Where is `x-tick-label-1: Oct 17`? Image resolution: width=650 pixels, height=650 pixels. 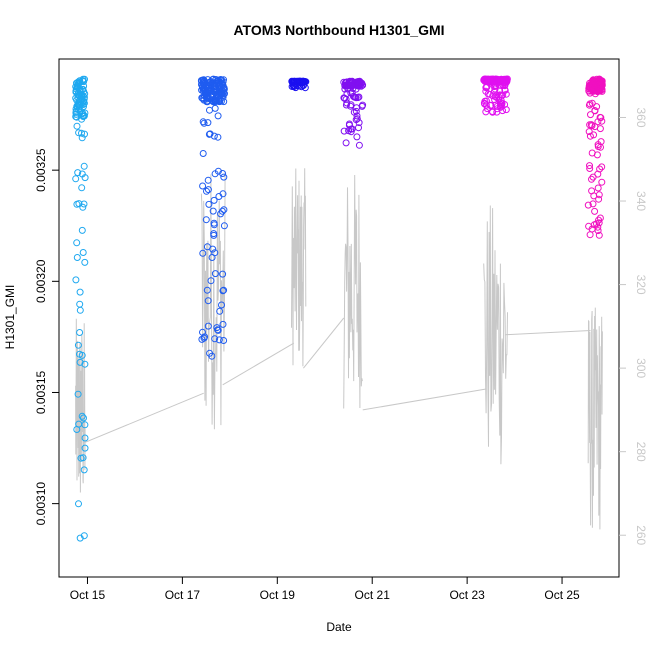
x-tick-label-1: Oct 17 is located at coordinates (183, 595).